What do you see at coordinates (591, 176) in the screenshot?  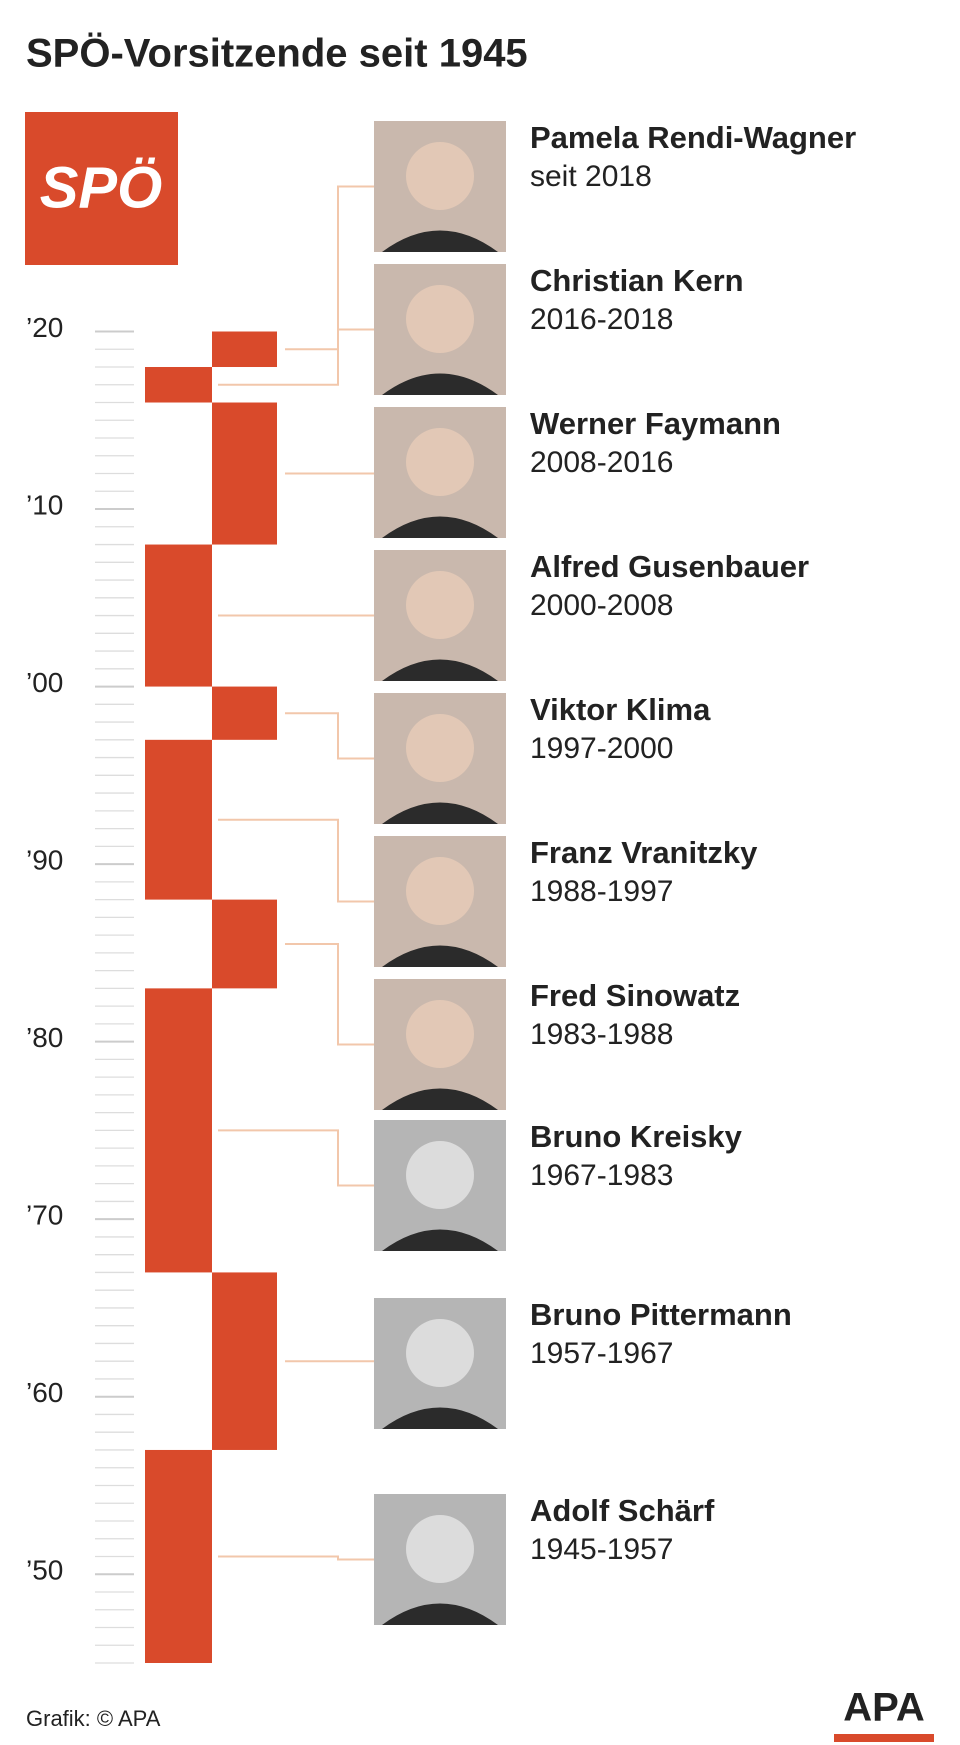 I see `leader-term: seit 2018` at bounding box center [591, 176].